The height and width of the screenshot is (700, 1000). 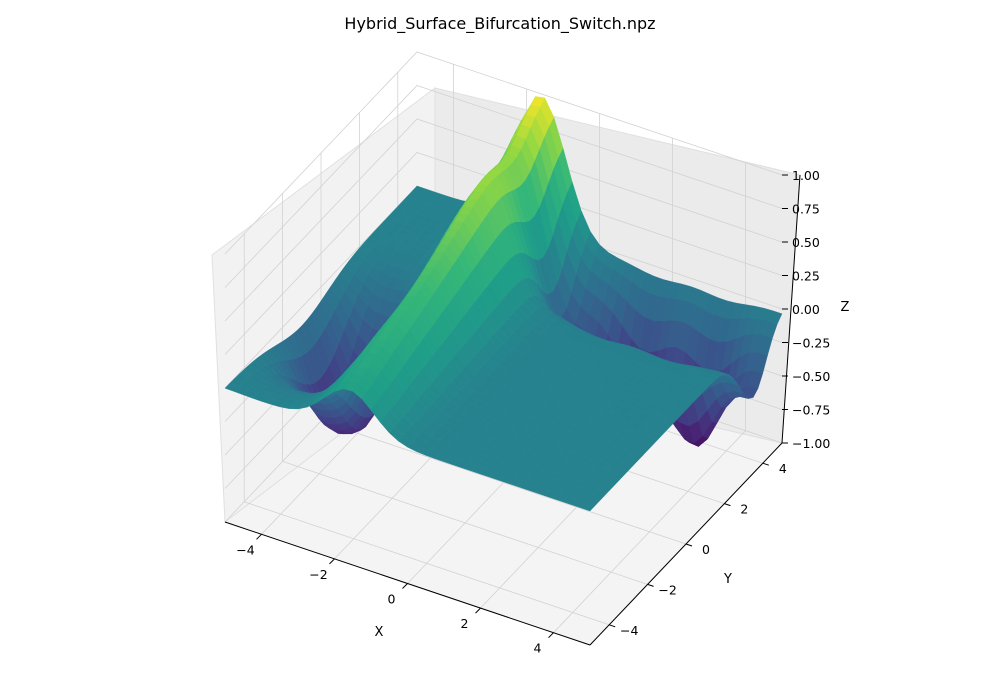 What do you see at coordinates (465, 623) in the screenshot?
I see `x-tick-label: 2` at bounding box center [465, 623].